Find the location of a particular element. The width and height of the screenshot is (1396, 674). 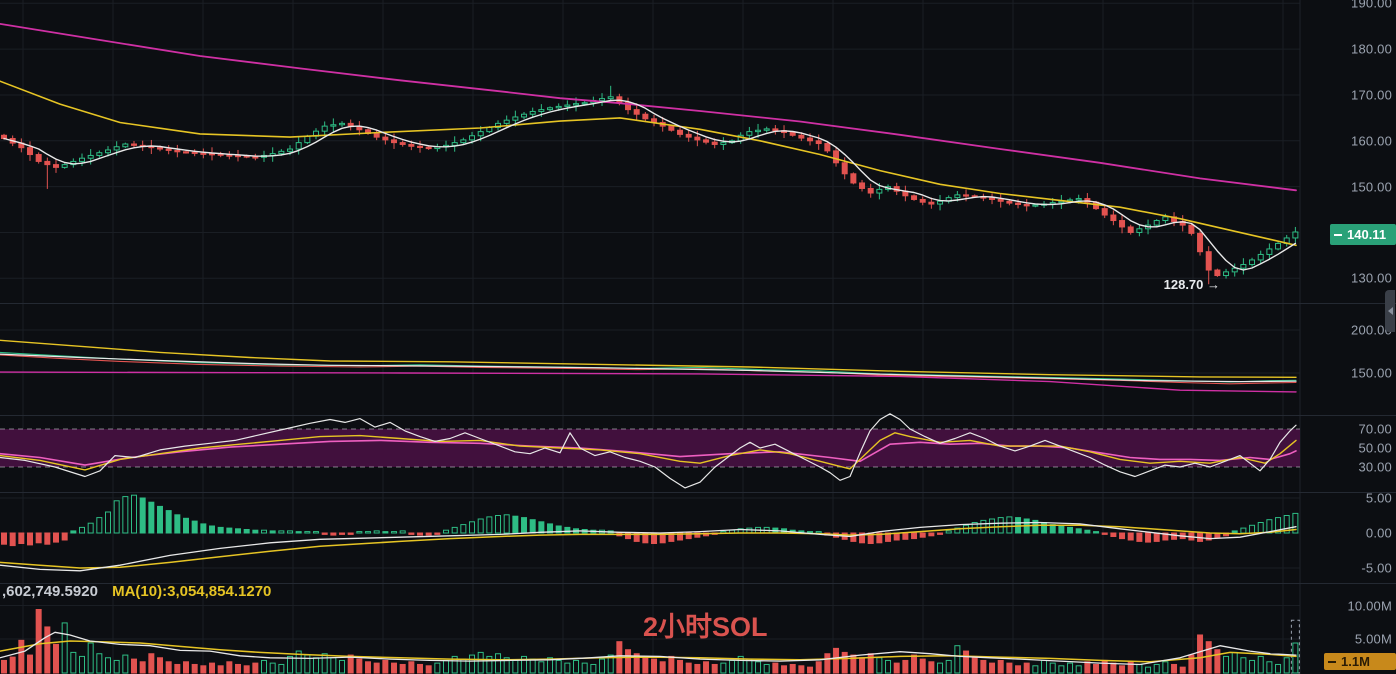

axis-tick-label: 70.00 is located at coordinates (1375, 429).